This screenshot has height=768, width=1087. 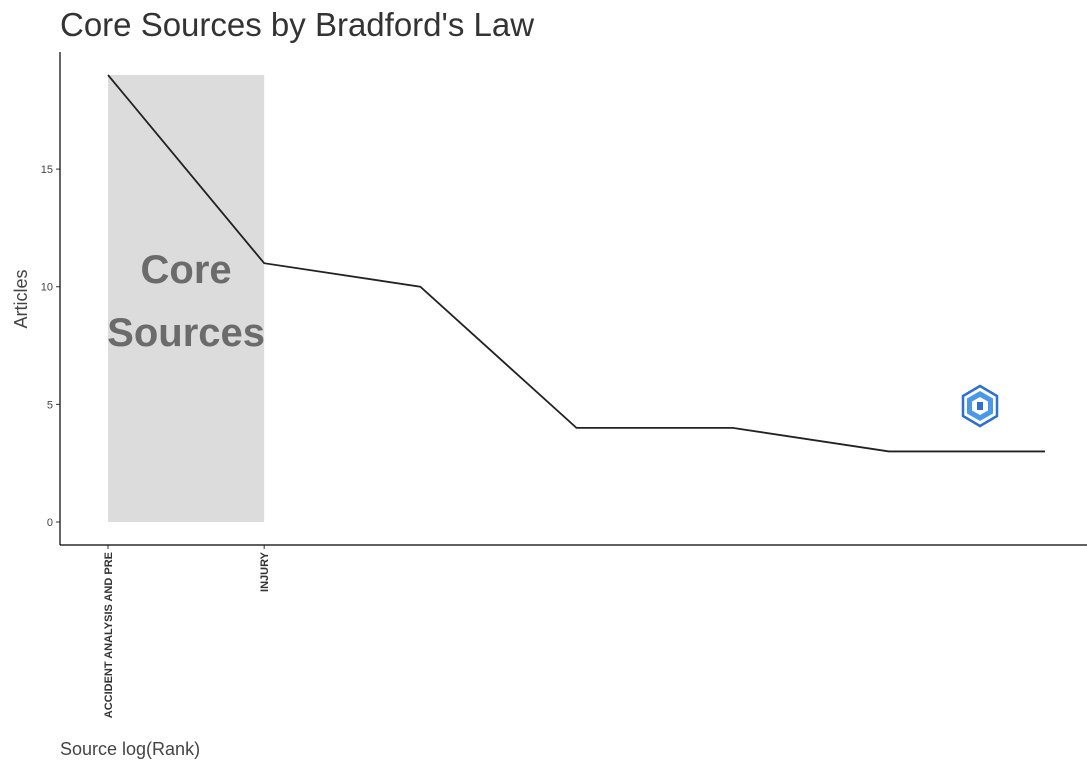 I want to click on y-tick-label: 0, so click(x=50, y=523).